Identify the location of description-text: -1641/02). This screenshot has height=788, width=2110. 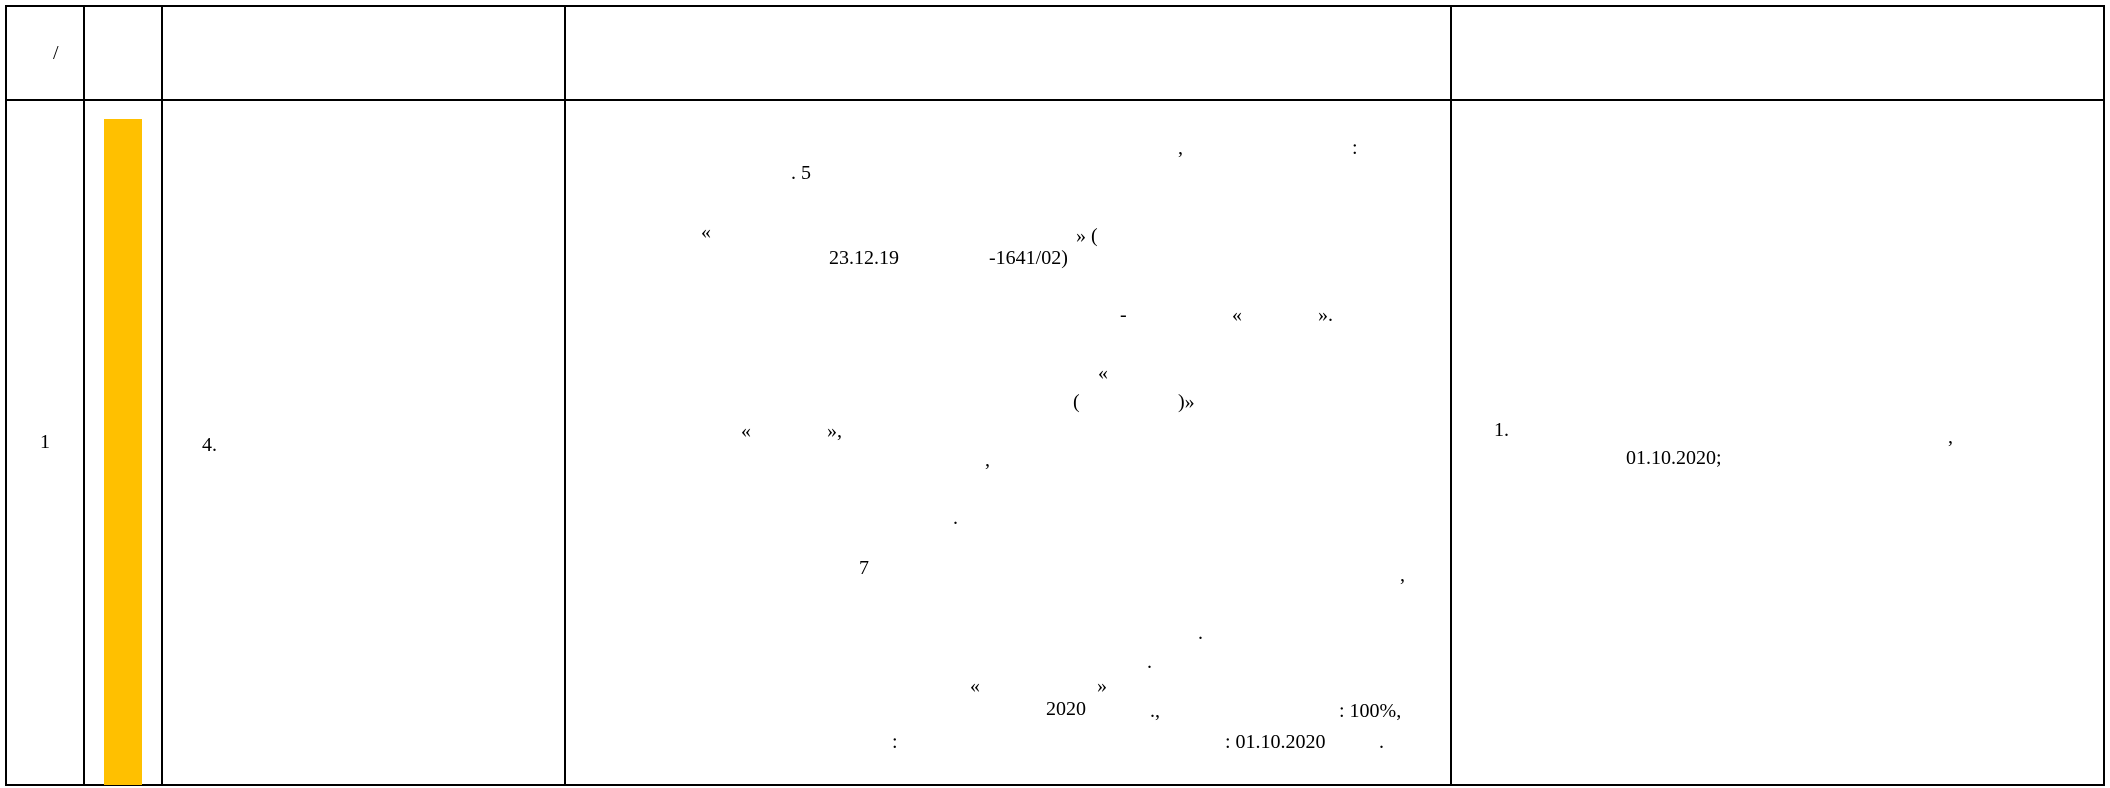
(1028, 258).